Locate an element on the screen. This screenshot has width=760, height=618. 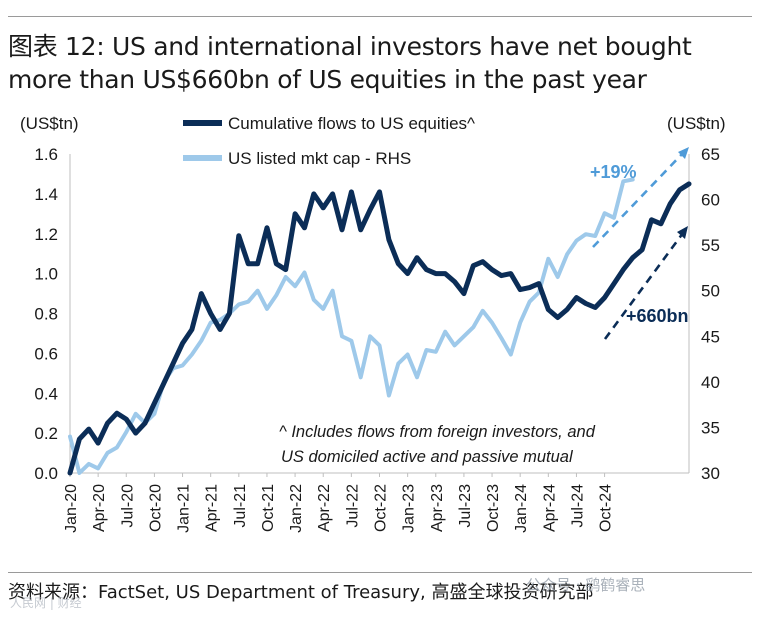
pct-label: +19% is located at coordinates (613, 172).